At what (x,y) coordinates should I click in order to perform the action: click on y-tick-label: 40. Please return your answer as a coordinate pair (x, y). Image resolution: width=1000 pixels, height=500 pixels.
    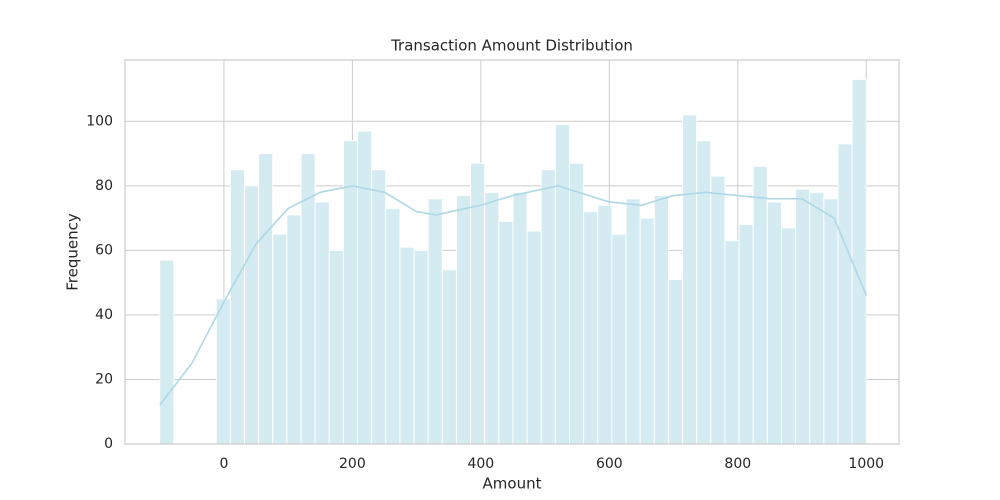
    Looking at the image, I should click on (104, 315).